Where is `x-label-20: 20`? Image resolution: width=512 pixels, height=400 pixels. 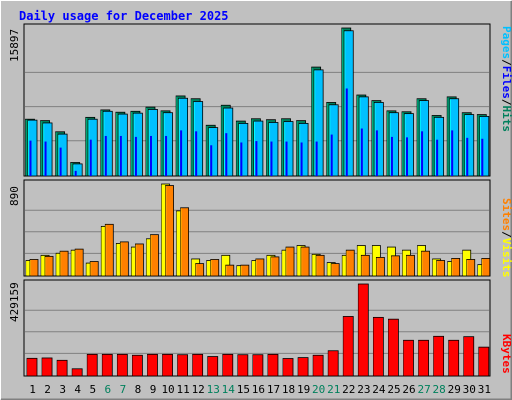
x-label-20: 20 is located at coordinates (318, 389).